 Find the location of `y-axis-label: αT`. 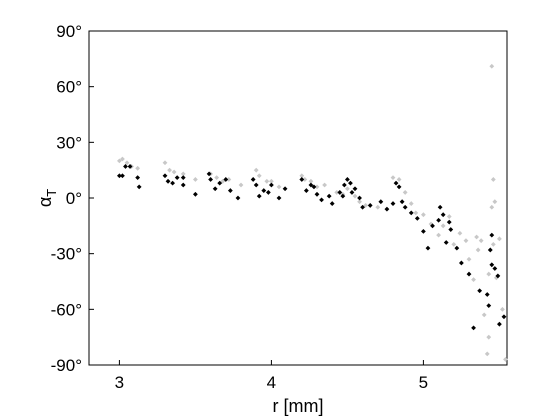

y-axis-label: αT is located at coordinates (47, 198).